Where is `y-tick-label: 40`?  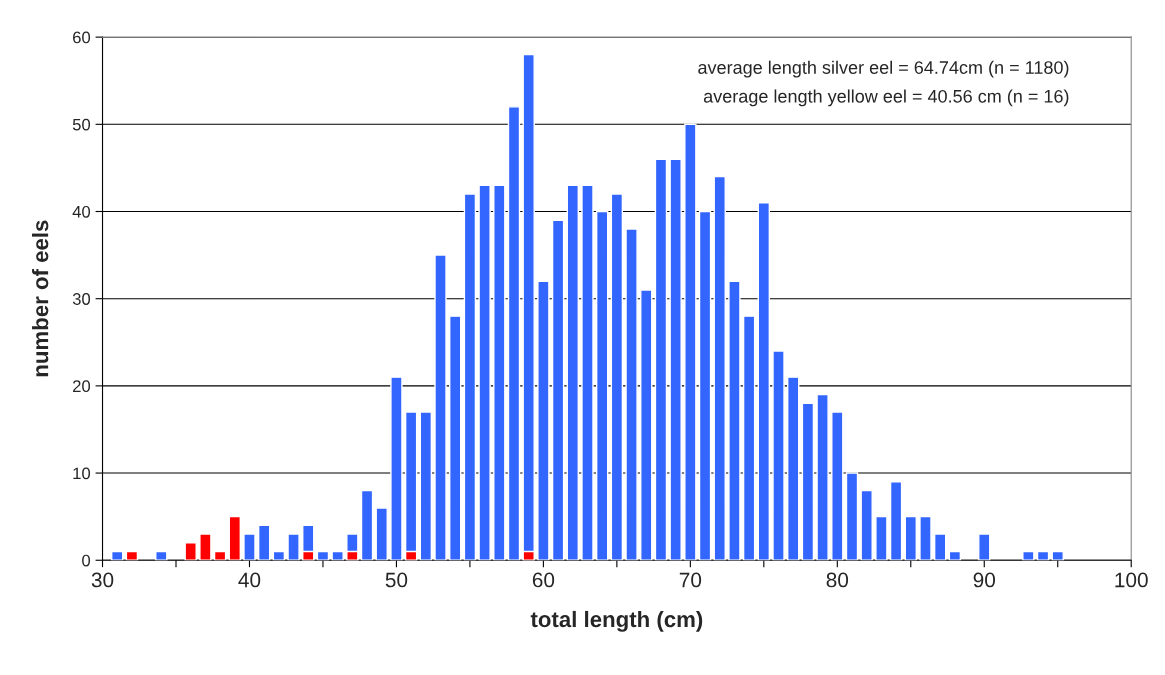
y-tick-label: 40 is located at coordinates (81, 211).